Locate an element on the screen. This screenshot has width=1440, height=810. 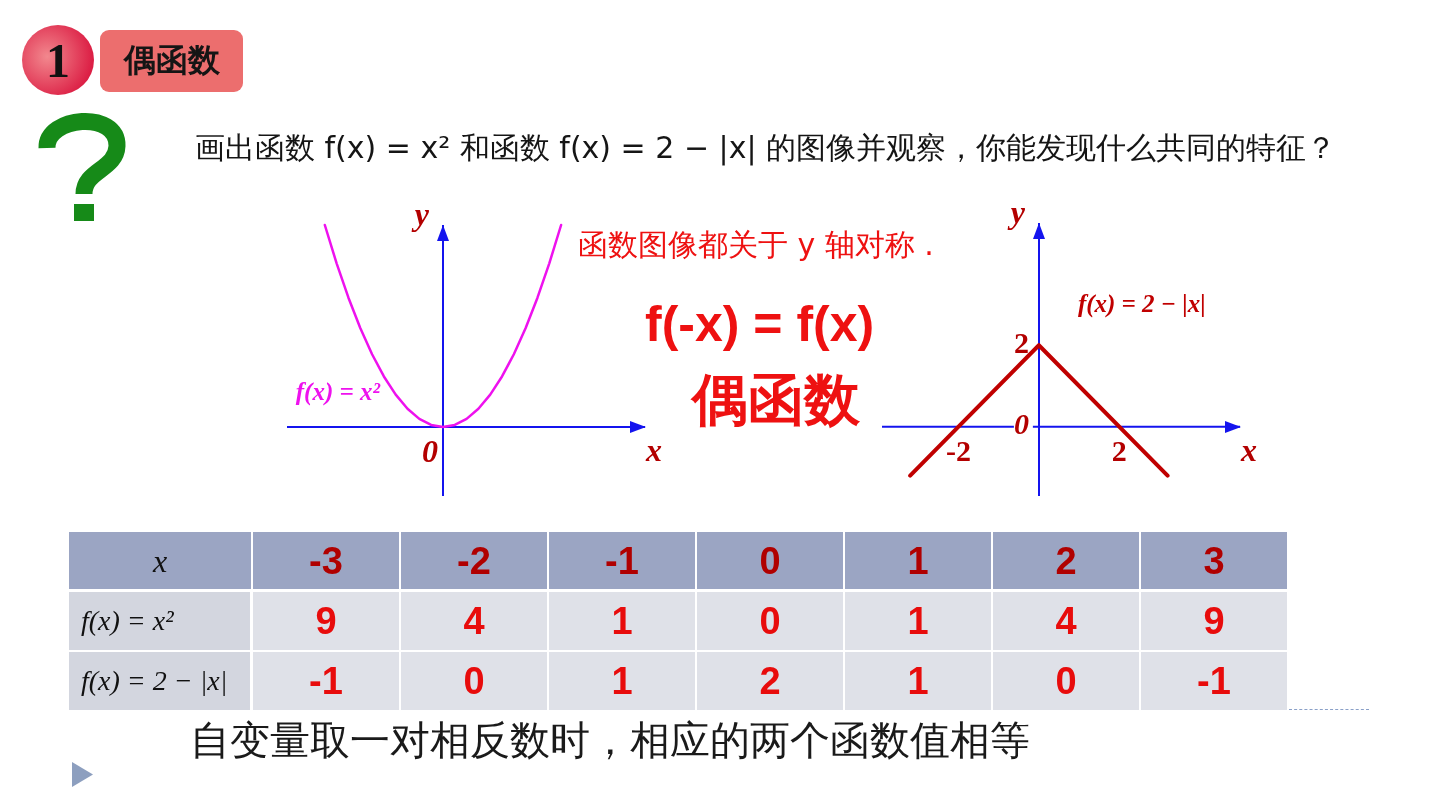
text: 自变量取一对相反数时，相应的两个函数值相等 is located at coordinates (610, 740).